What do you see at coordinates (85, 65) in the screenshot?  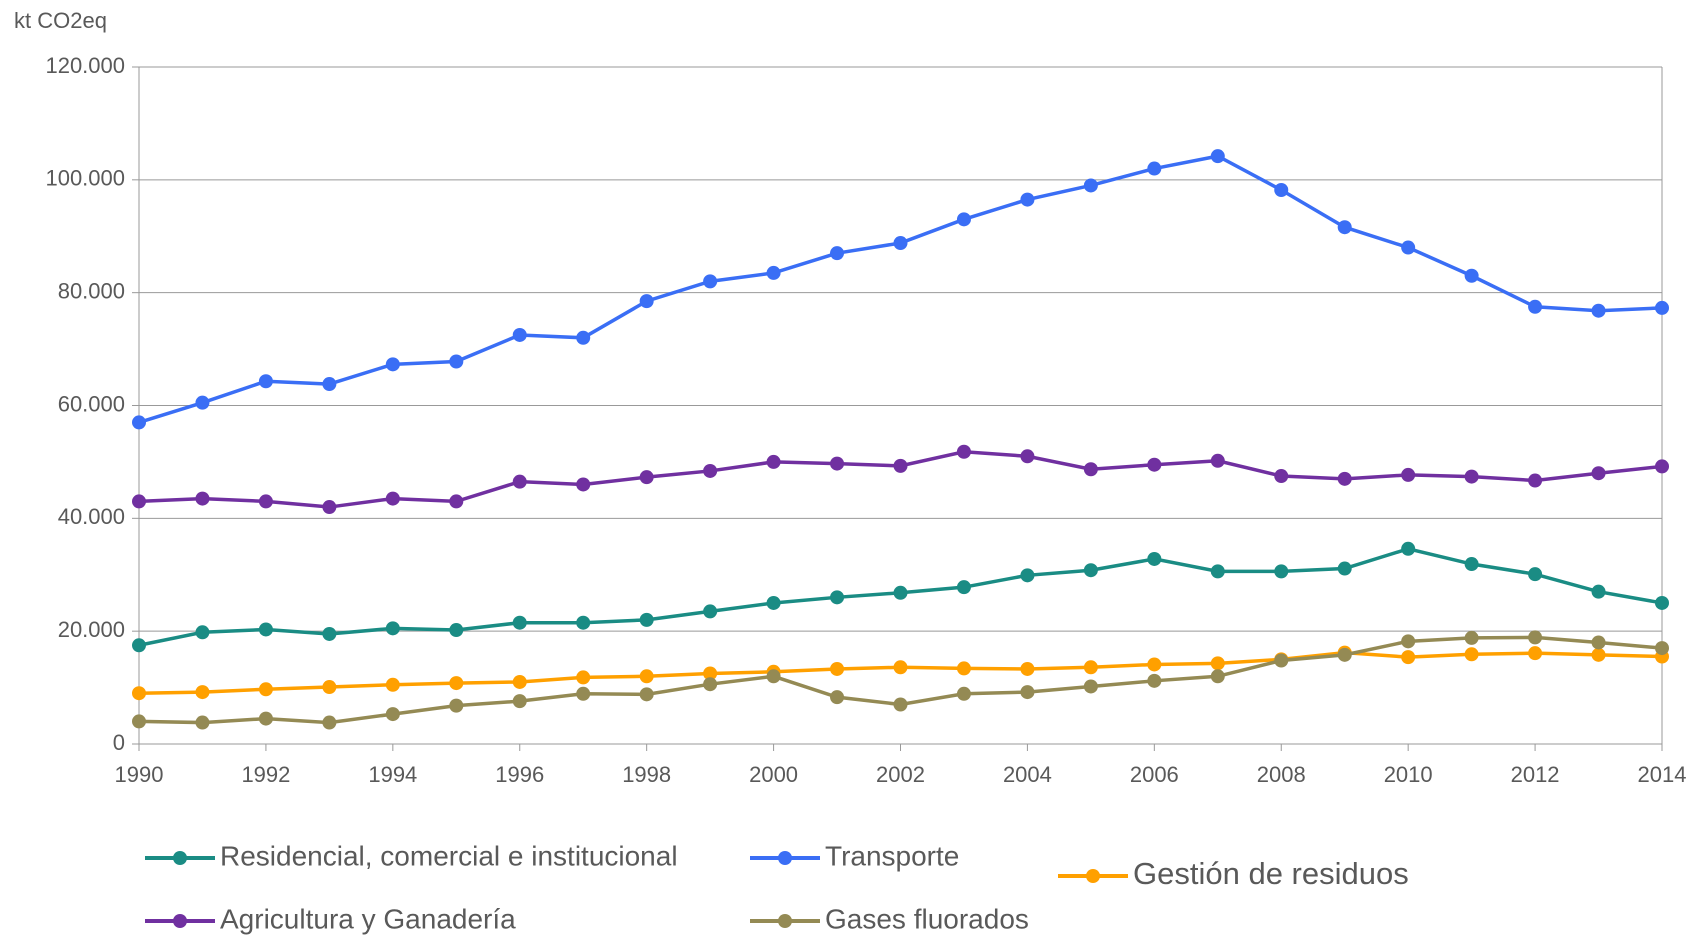 I see `y-tick-label: 120.000` at bounding box center [85, 65].